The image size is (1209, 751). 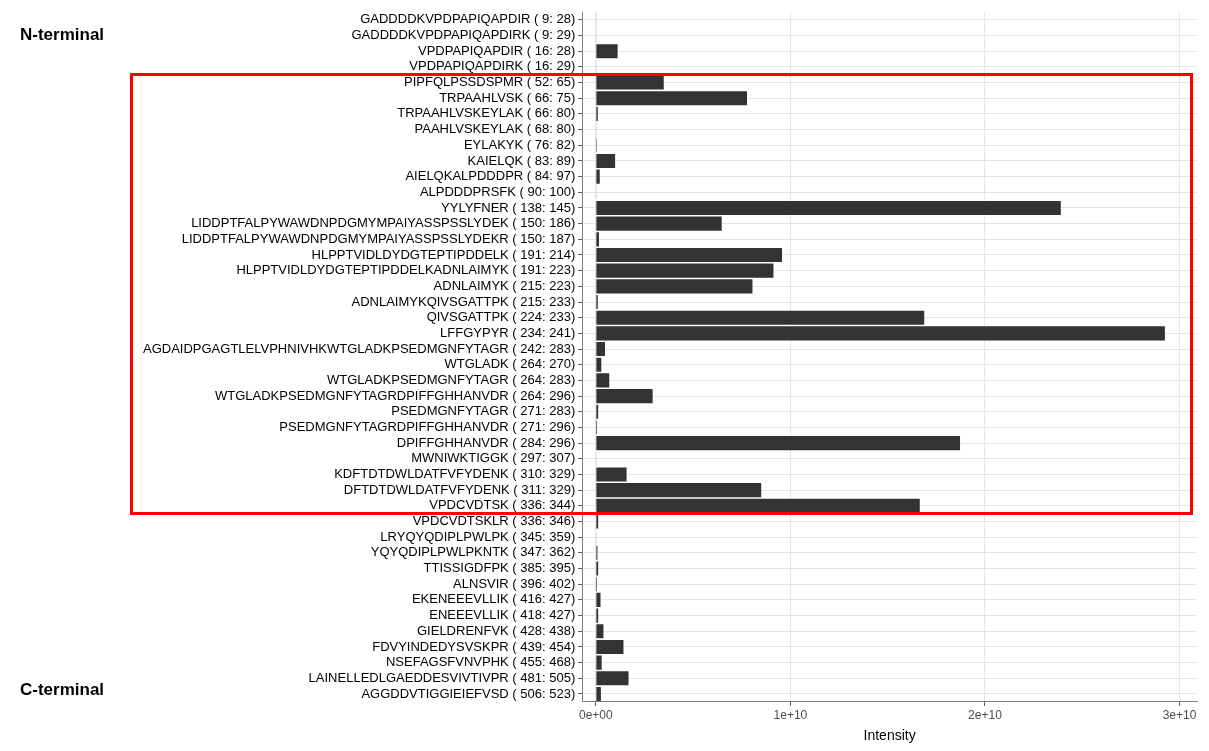 What do you see at coordinates (596, 715) in the screenshot?
I see `x-tick-label: 0e+00` at bounding box center [596, 715].